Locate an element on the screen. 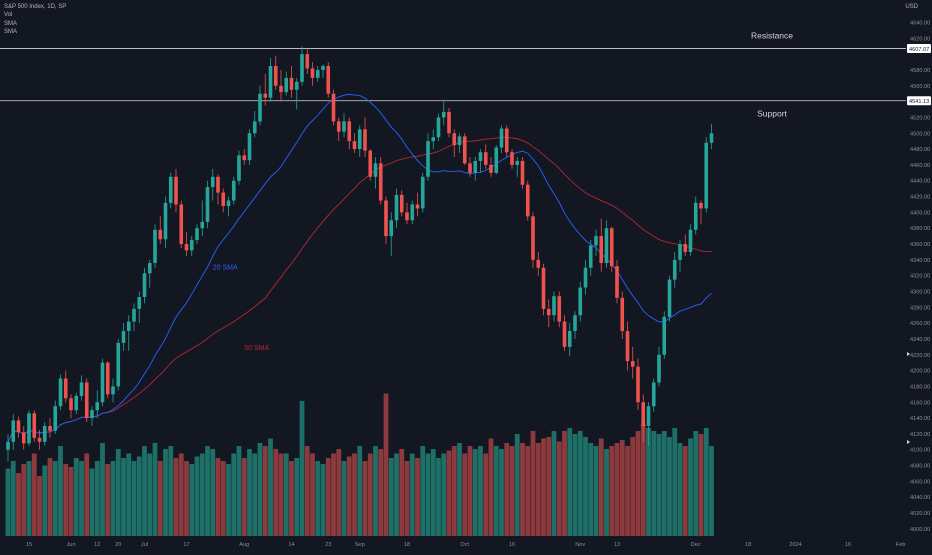  indicator-volume: Vol is located at coordinates (8, 15).